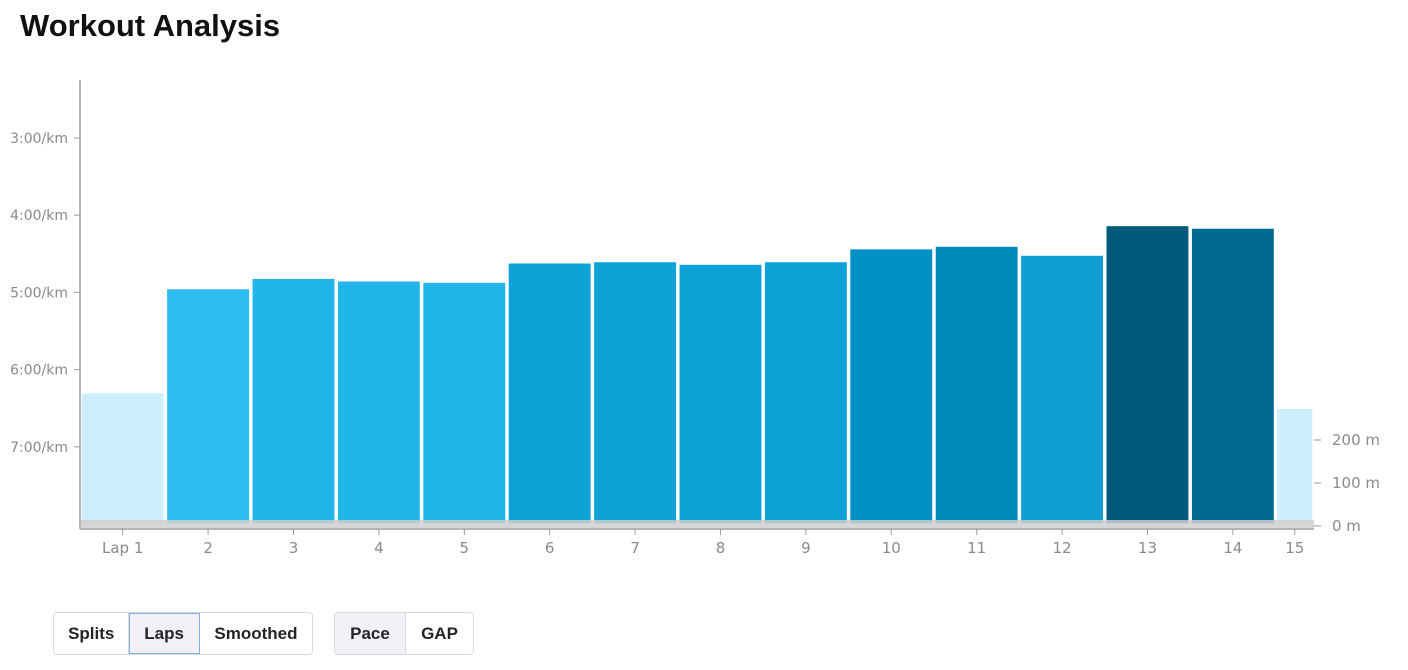  What do you see at coordinates (439, 633) in the screenshot?
I see `gap-button: GAP` at bounding box center [439, 633].